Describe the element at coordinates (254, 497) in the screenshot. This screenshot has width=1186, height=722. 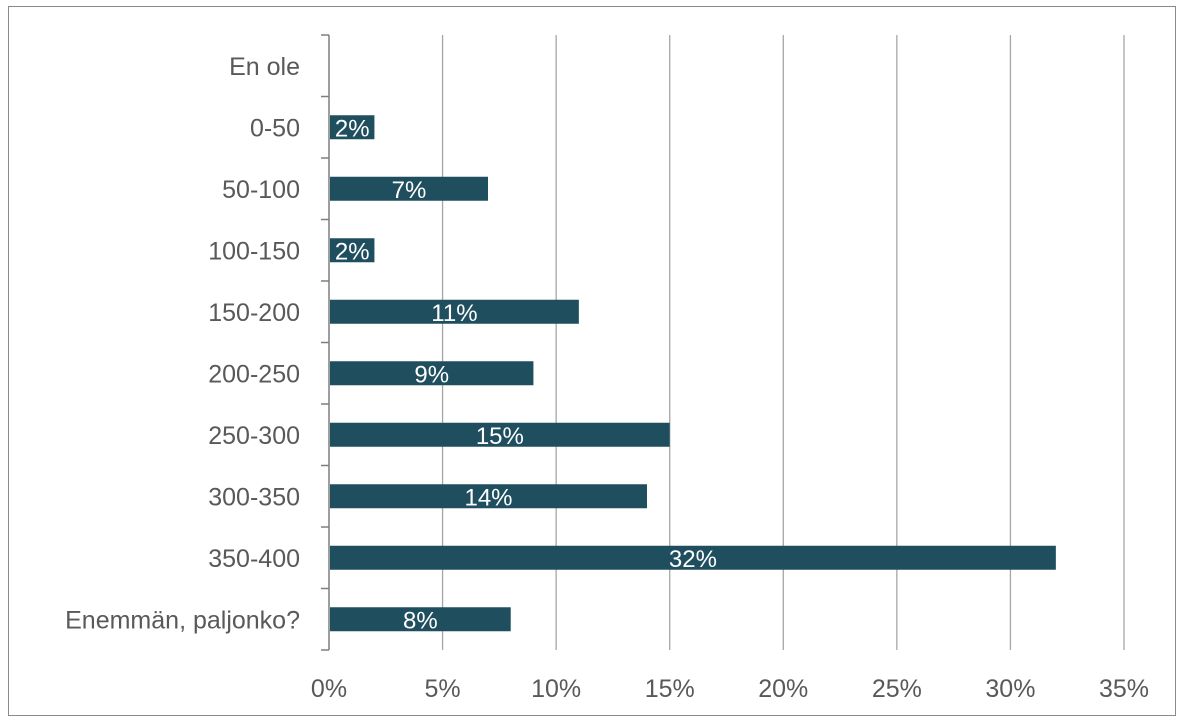
I see `category-label: 300-350` at that location.